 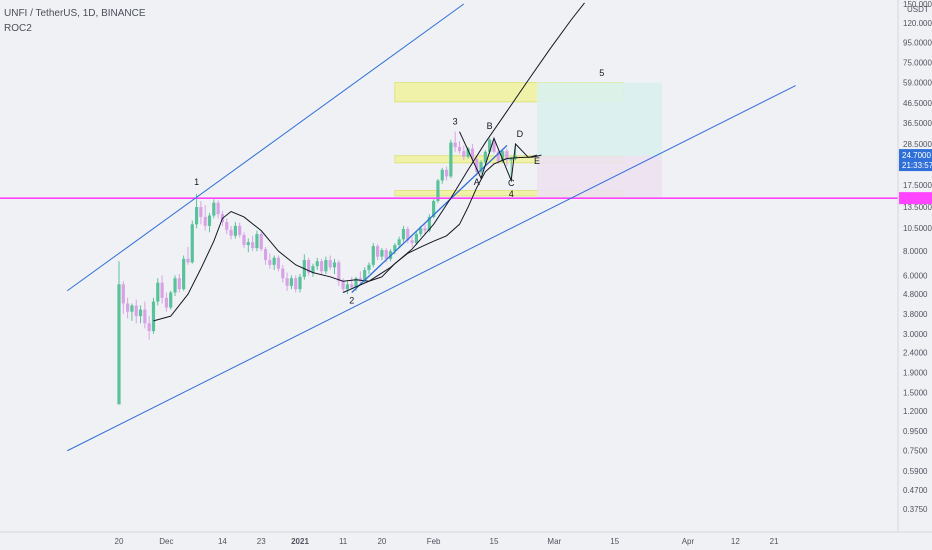 What do you see at coordinates (735, 541) in the screenshot?
I see `time-tick-label: 12` at bounding box center [735, 541].